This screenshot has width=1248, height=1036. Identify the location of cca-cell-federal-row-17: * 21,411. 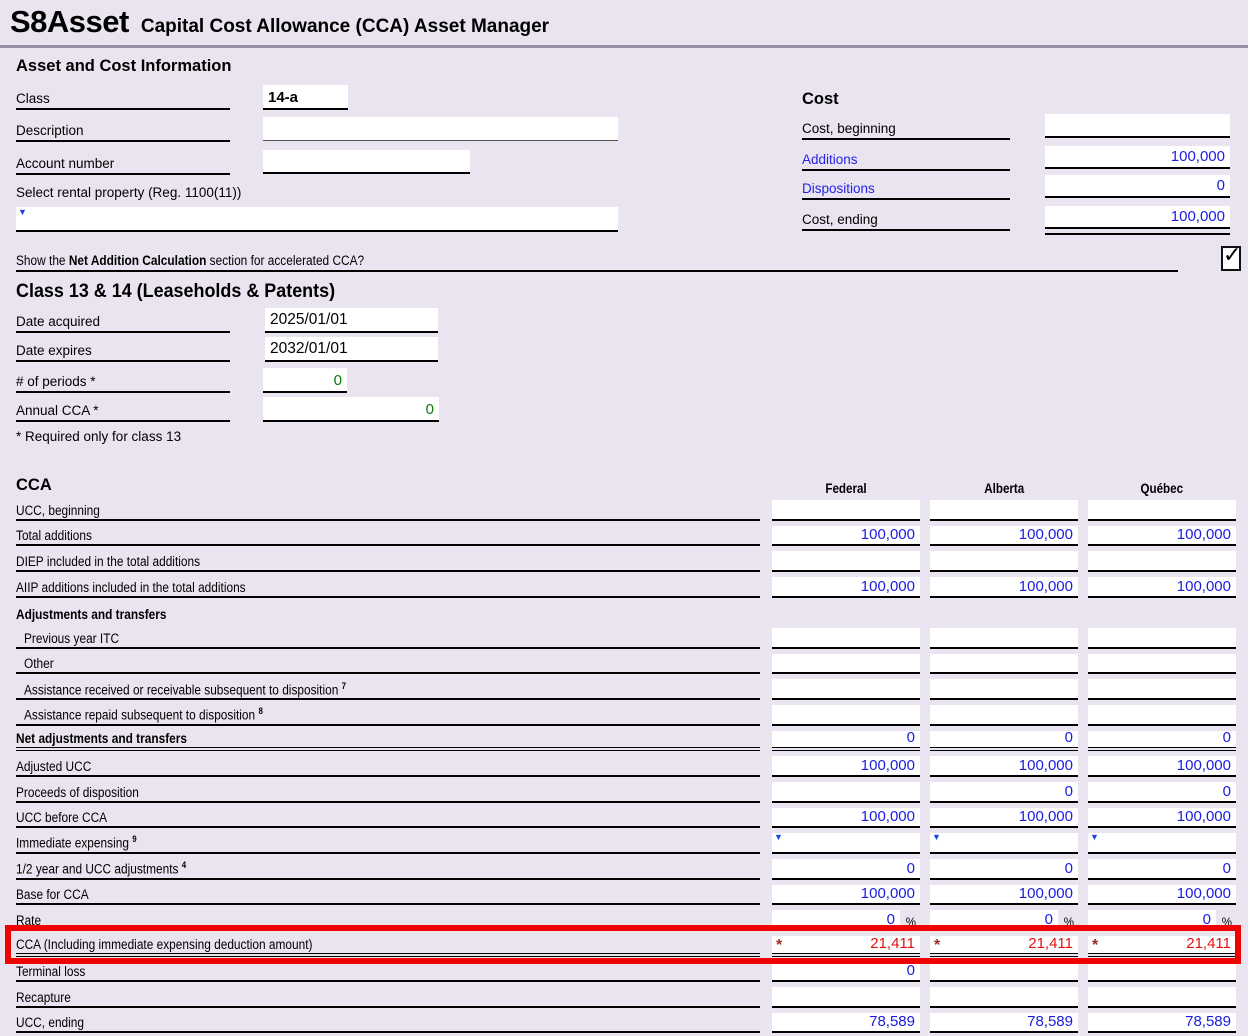
(846, 946).